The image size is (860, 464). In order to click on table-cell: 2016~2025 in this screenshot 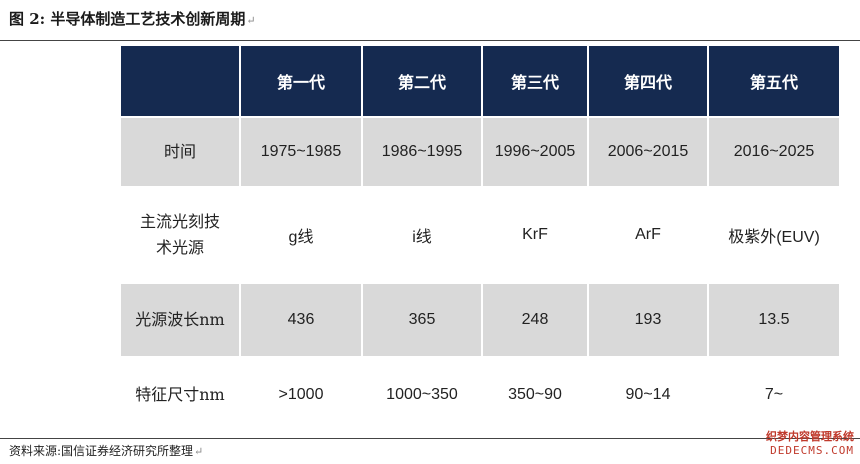, I will do `click(774, 153)`.